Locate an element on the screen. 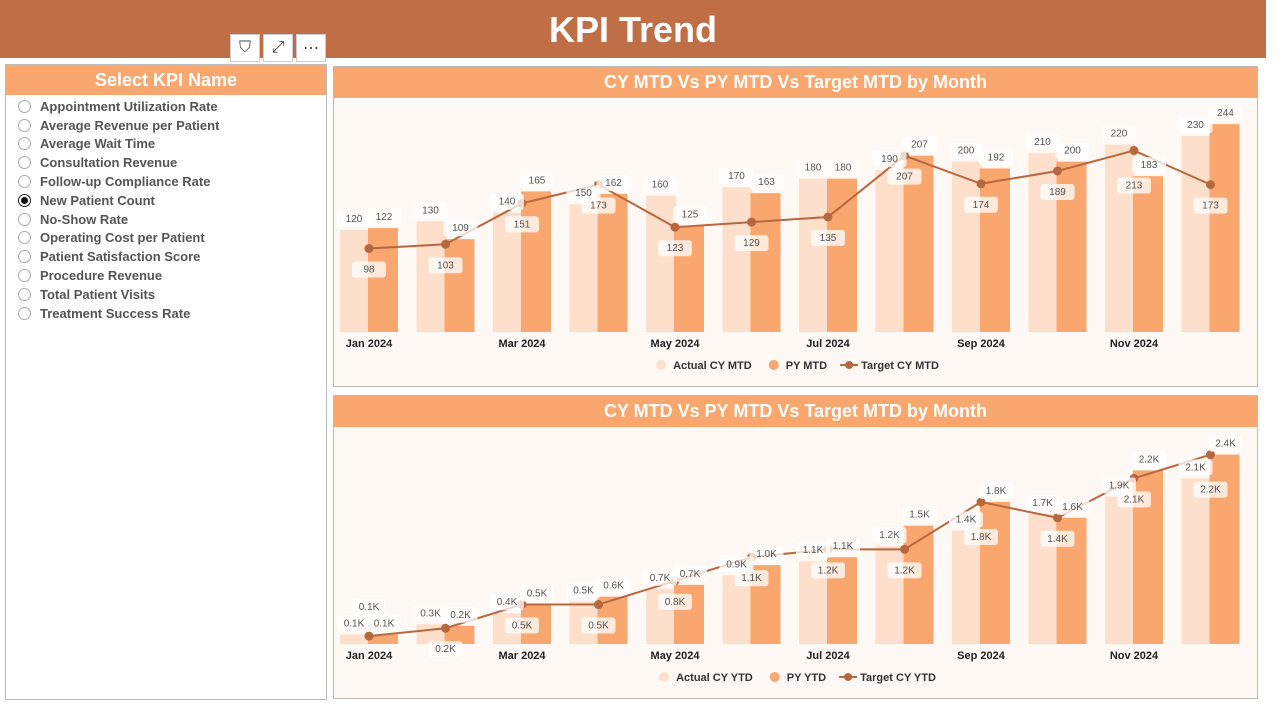  data-label: 1.5K is located at coordinates (919, 515).